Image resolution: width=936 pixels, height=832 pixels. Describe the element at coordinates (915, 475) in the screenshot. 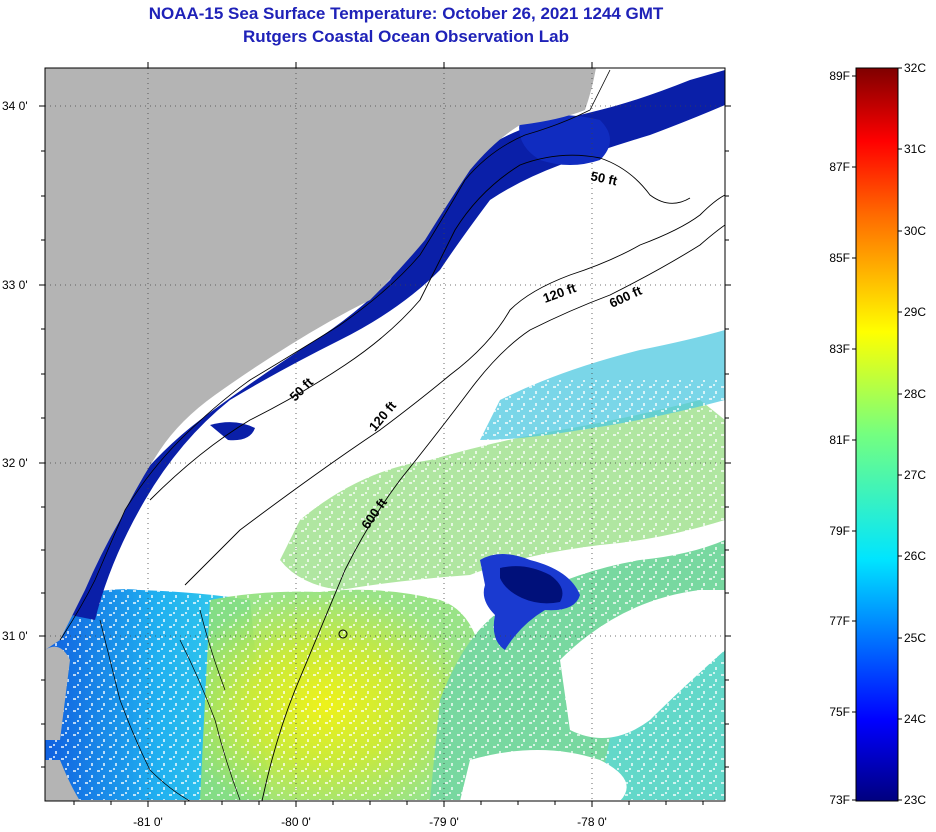

I see `colorbar-c-27: 27C` at that location.